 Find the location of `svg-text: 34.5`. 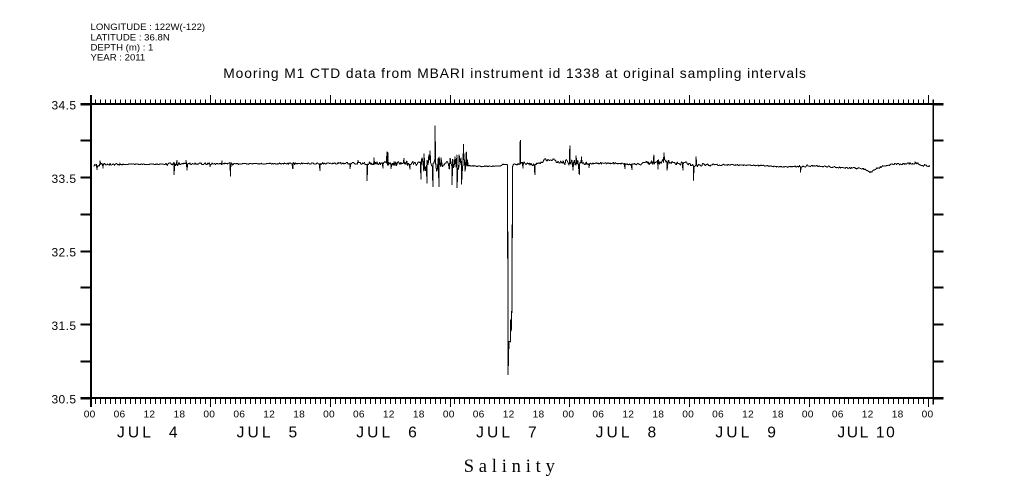

svg-text: 34.5 is located at coordinates (63, 106).